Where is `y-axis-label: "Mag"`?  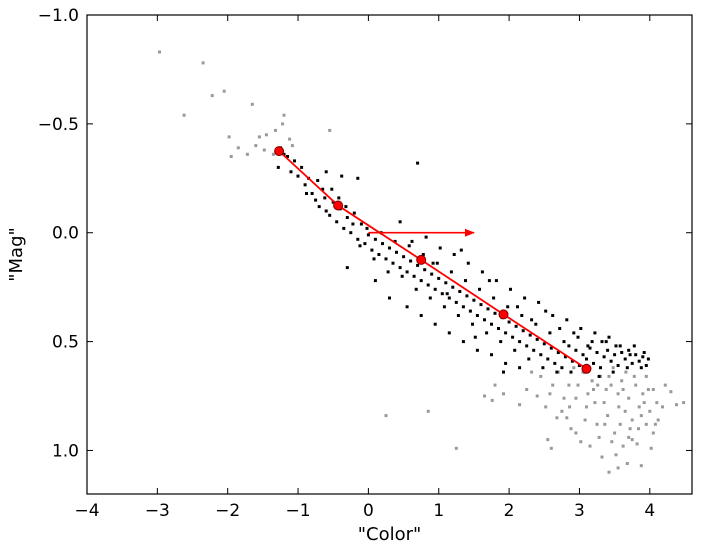 y-axis-label: "Mag" is located at coordinates (16, 254).